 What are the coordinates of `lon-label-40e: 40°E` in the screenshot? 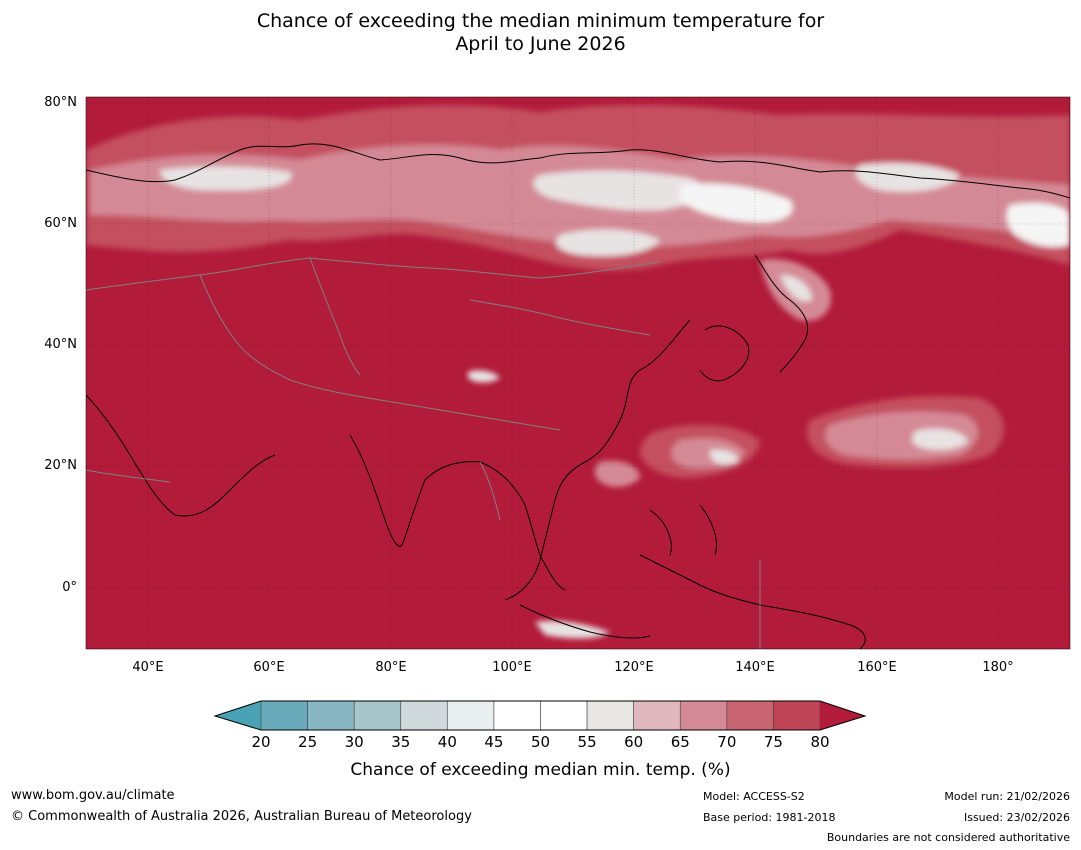 It's located at (148, 667).